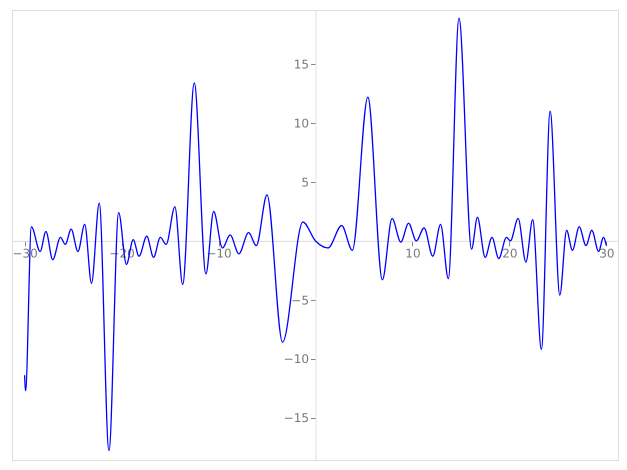  I want to click on y-tick-label: −10, so click(296, 359).